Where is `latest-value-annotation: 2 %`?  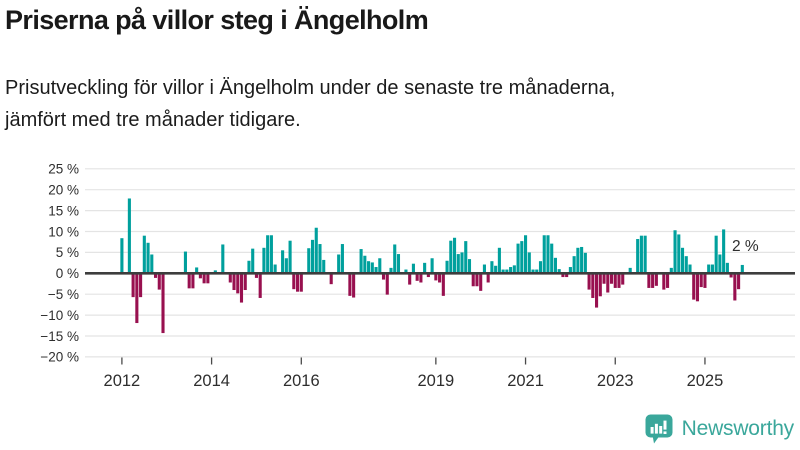 latest-value-annotation: 2 % is located at coordinates (745, 246).